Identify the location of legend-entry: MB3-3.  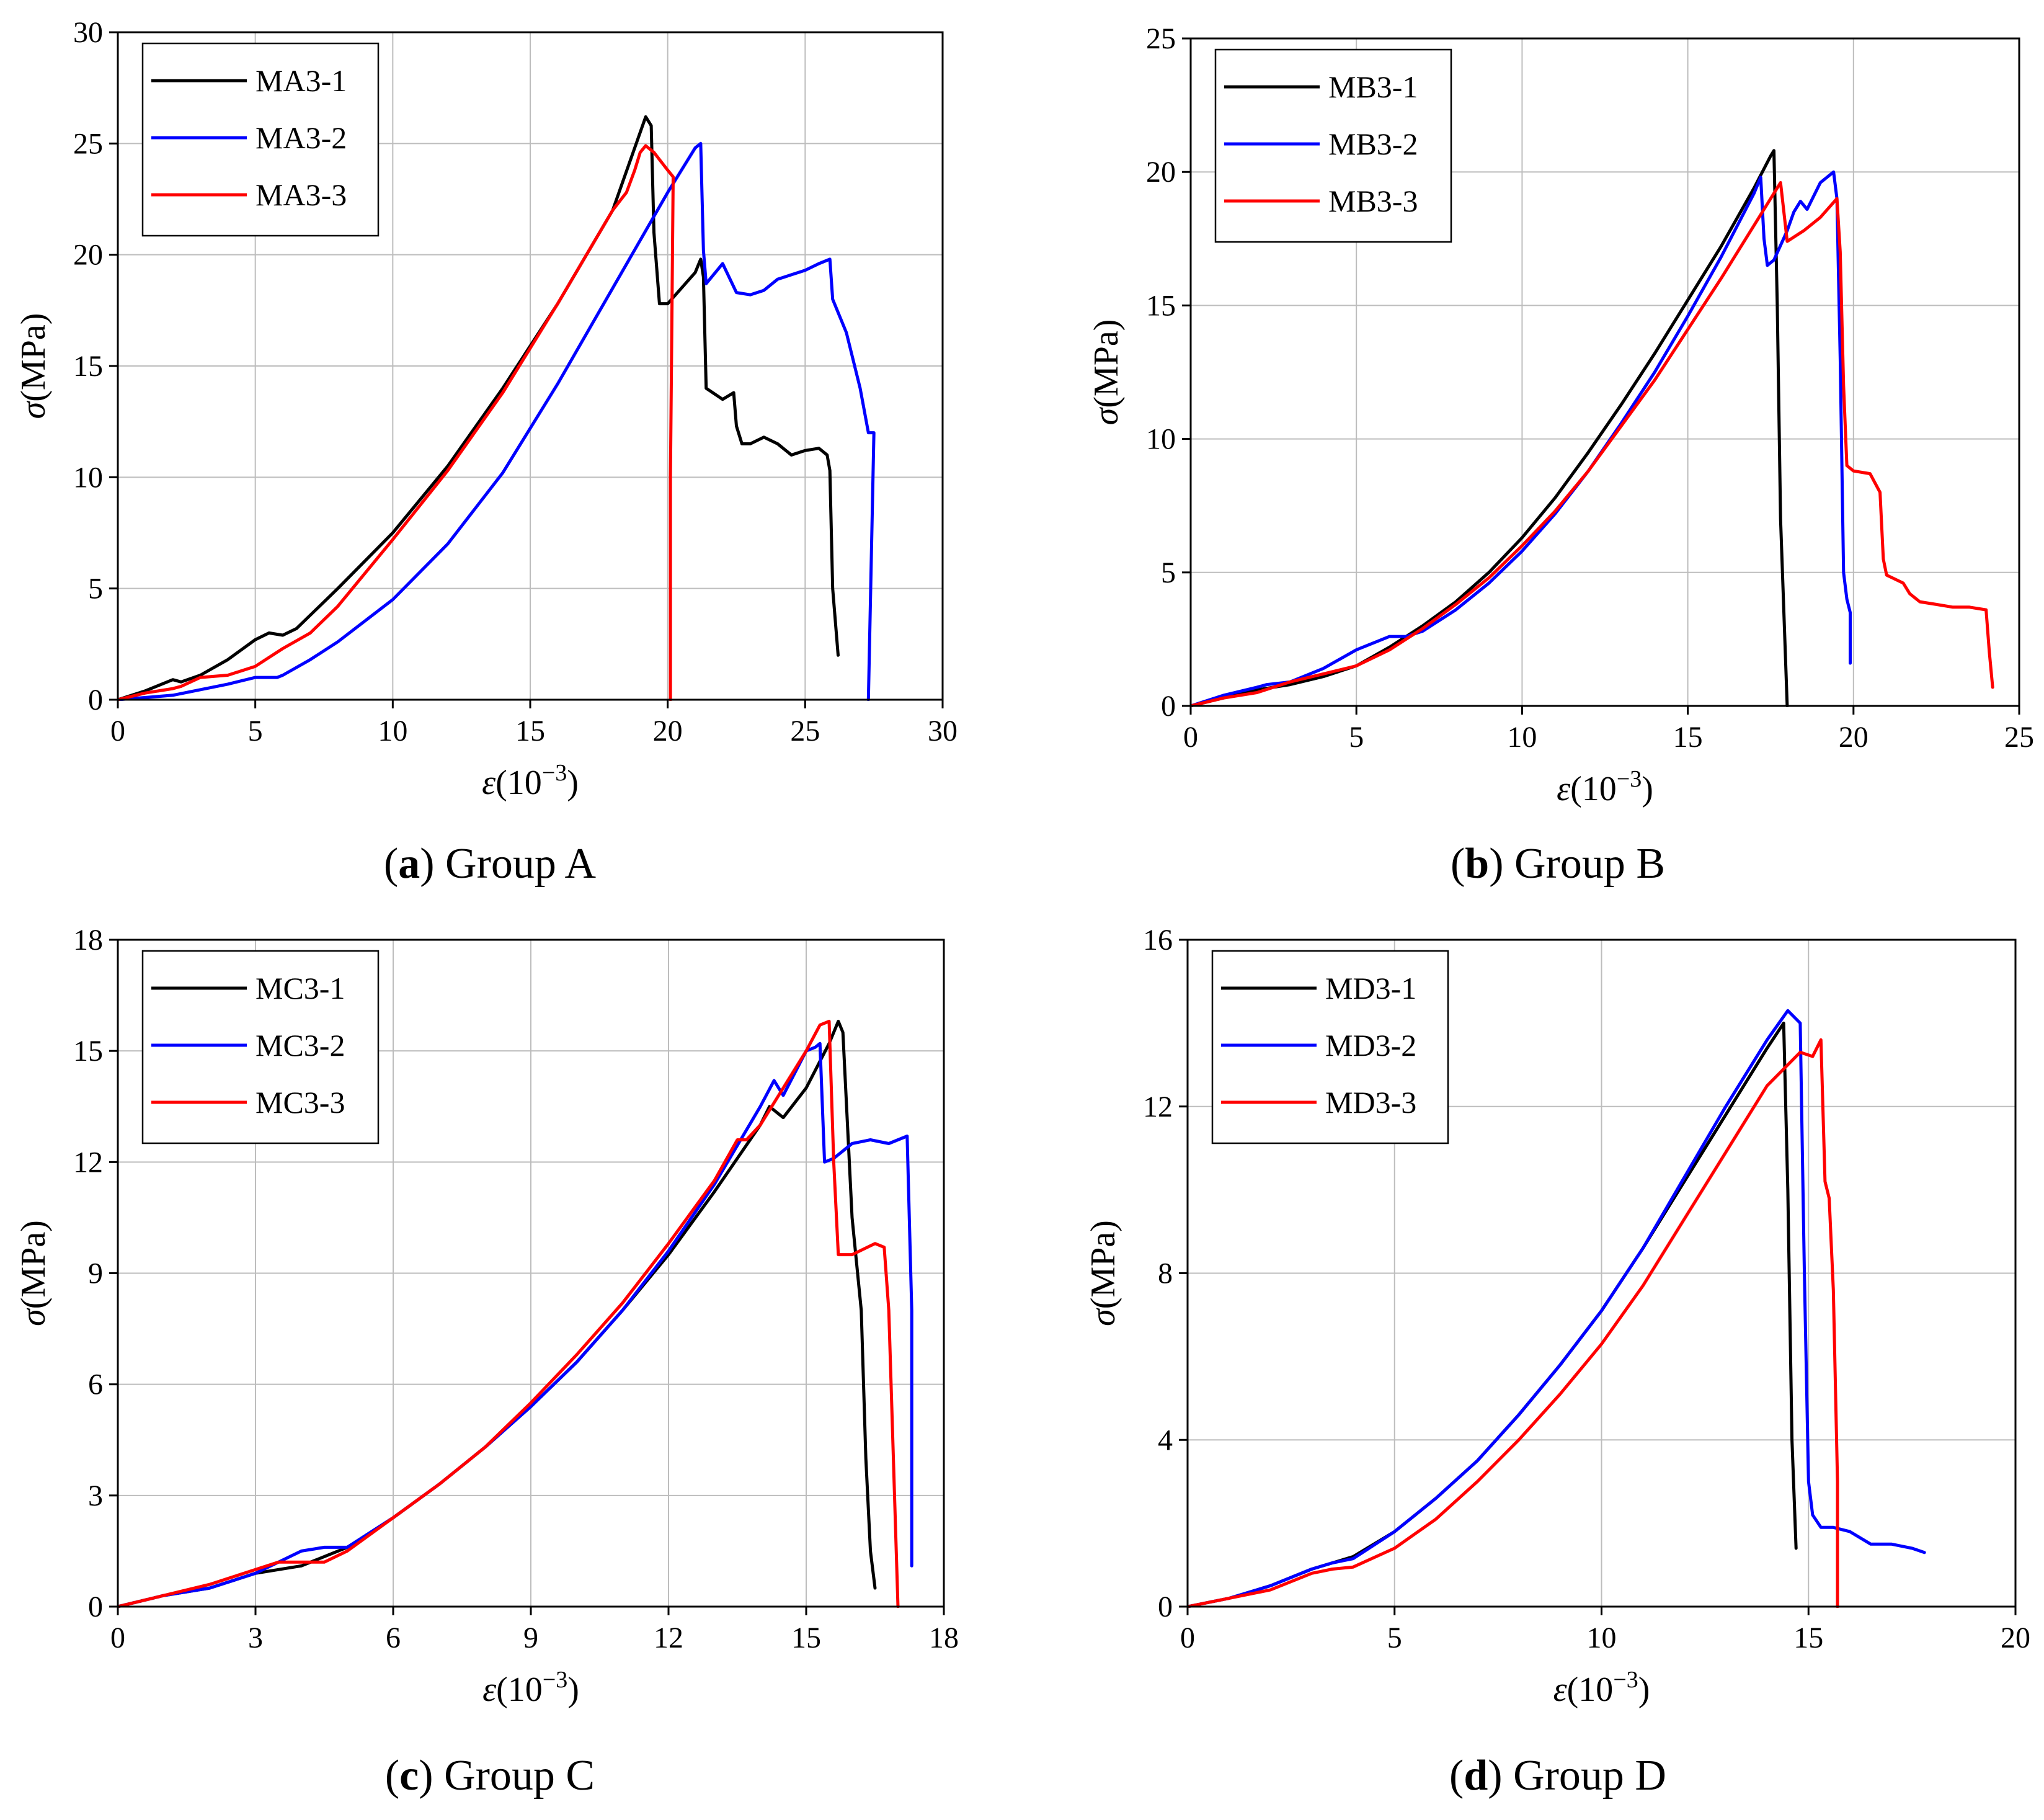
(1373, 201).